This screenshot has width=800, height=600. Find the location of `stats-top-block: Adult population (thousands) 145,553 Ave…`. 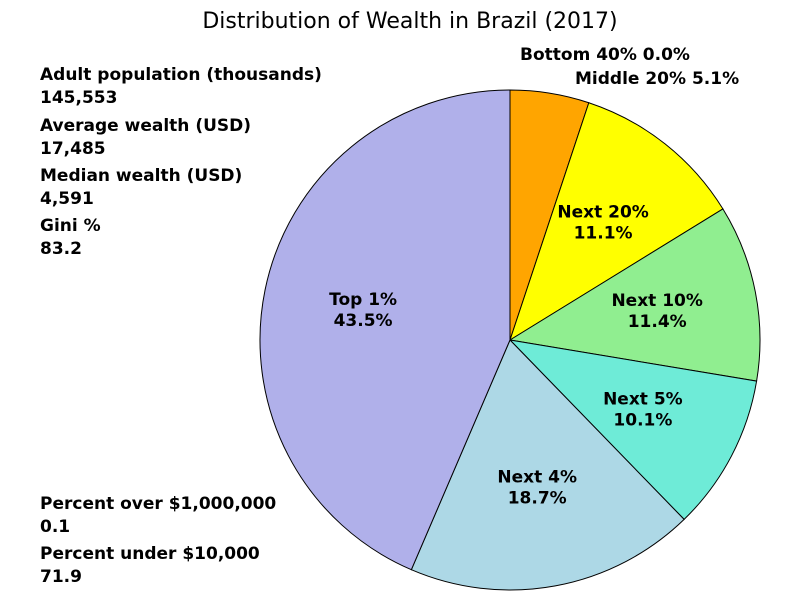

stats-top-block: Adult population (thousands) 145,553 Ave… is located at coordinates (181, 162).